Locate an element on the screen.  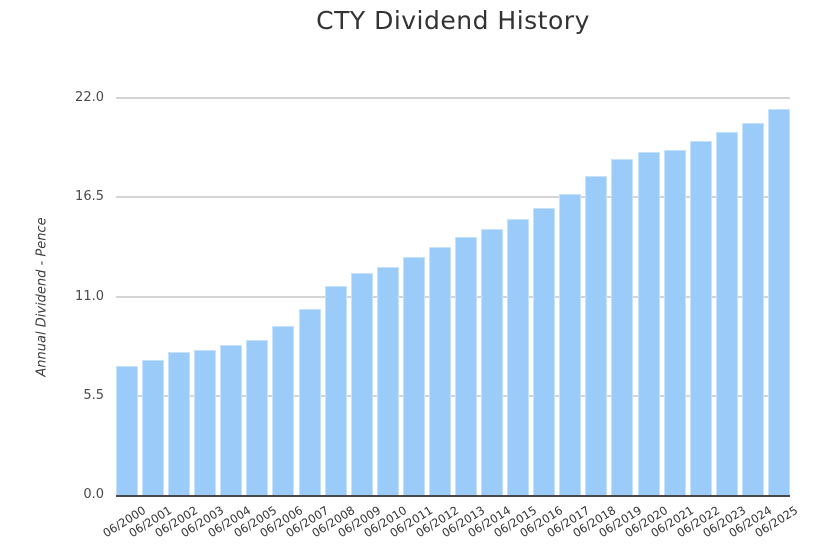
bar-06/2010 is located at coordinates (387, 380).